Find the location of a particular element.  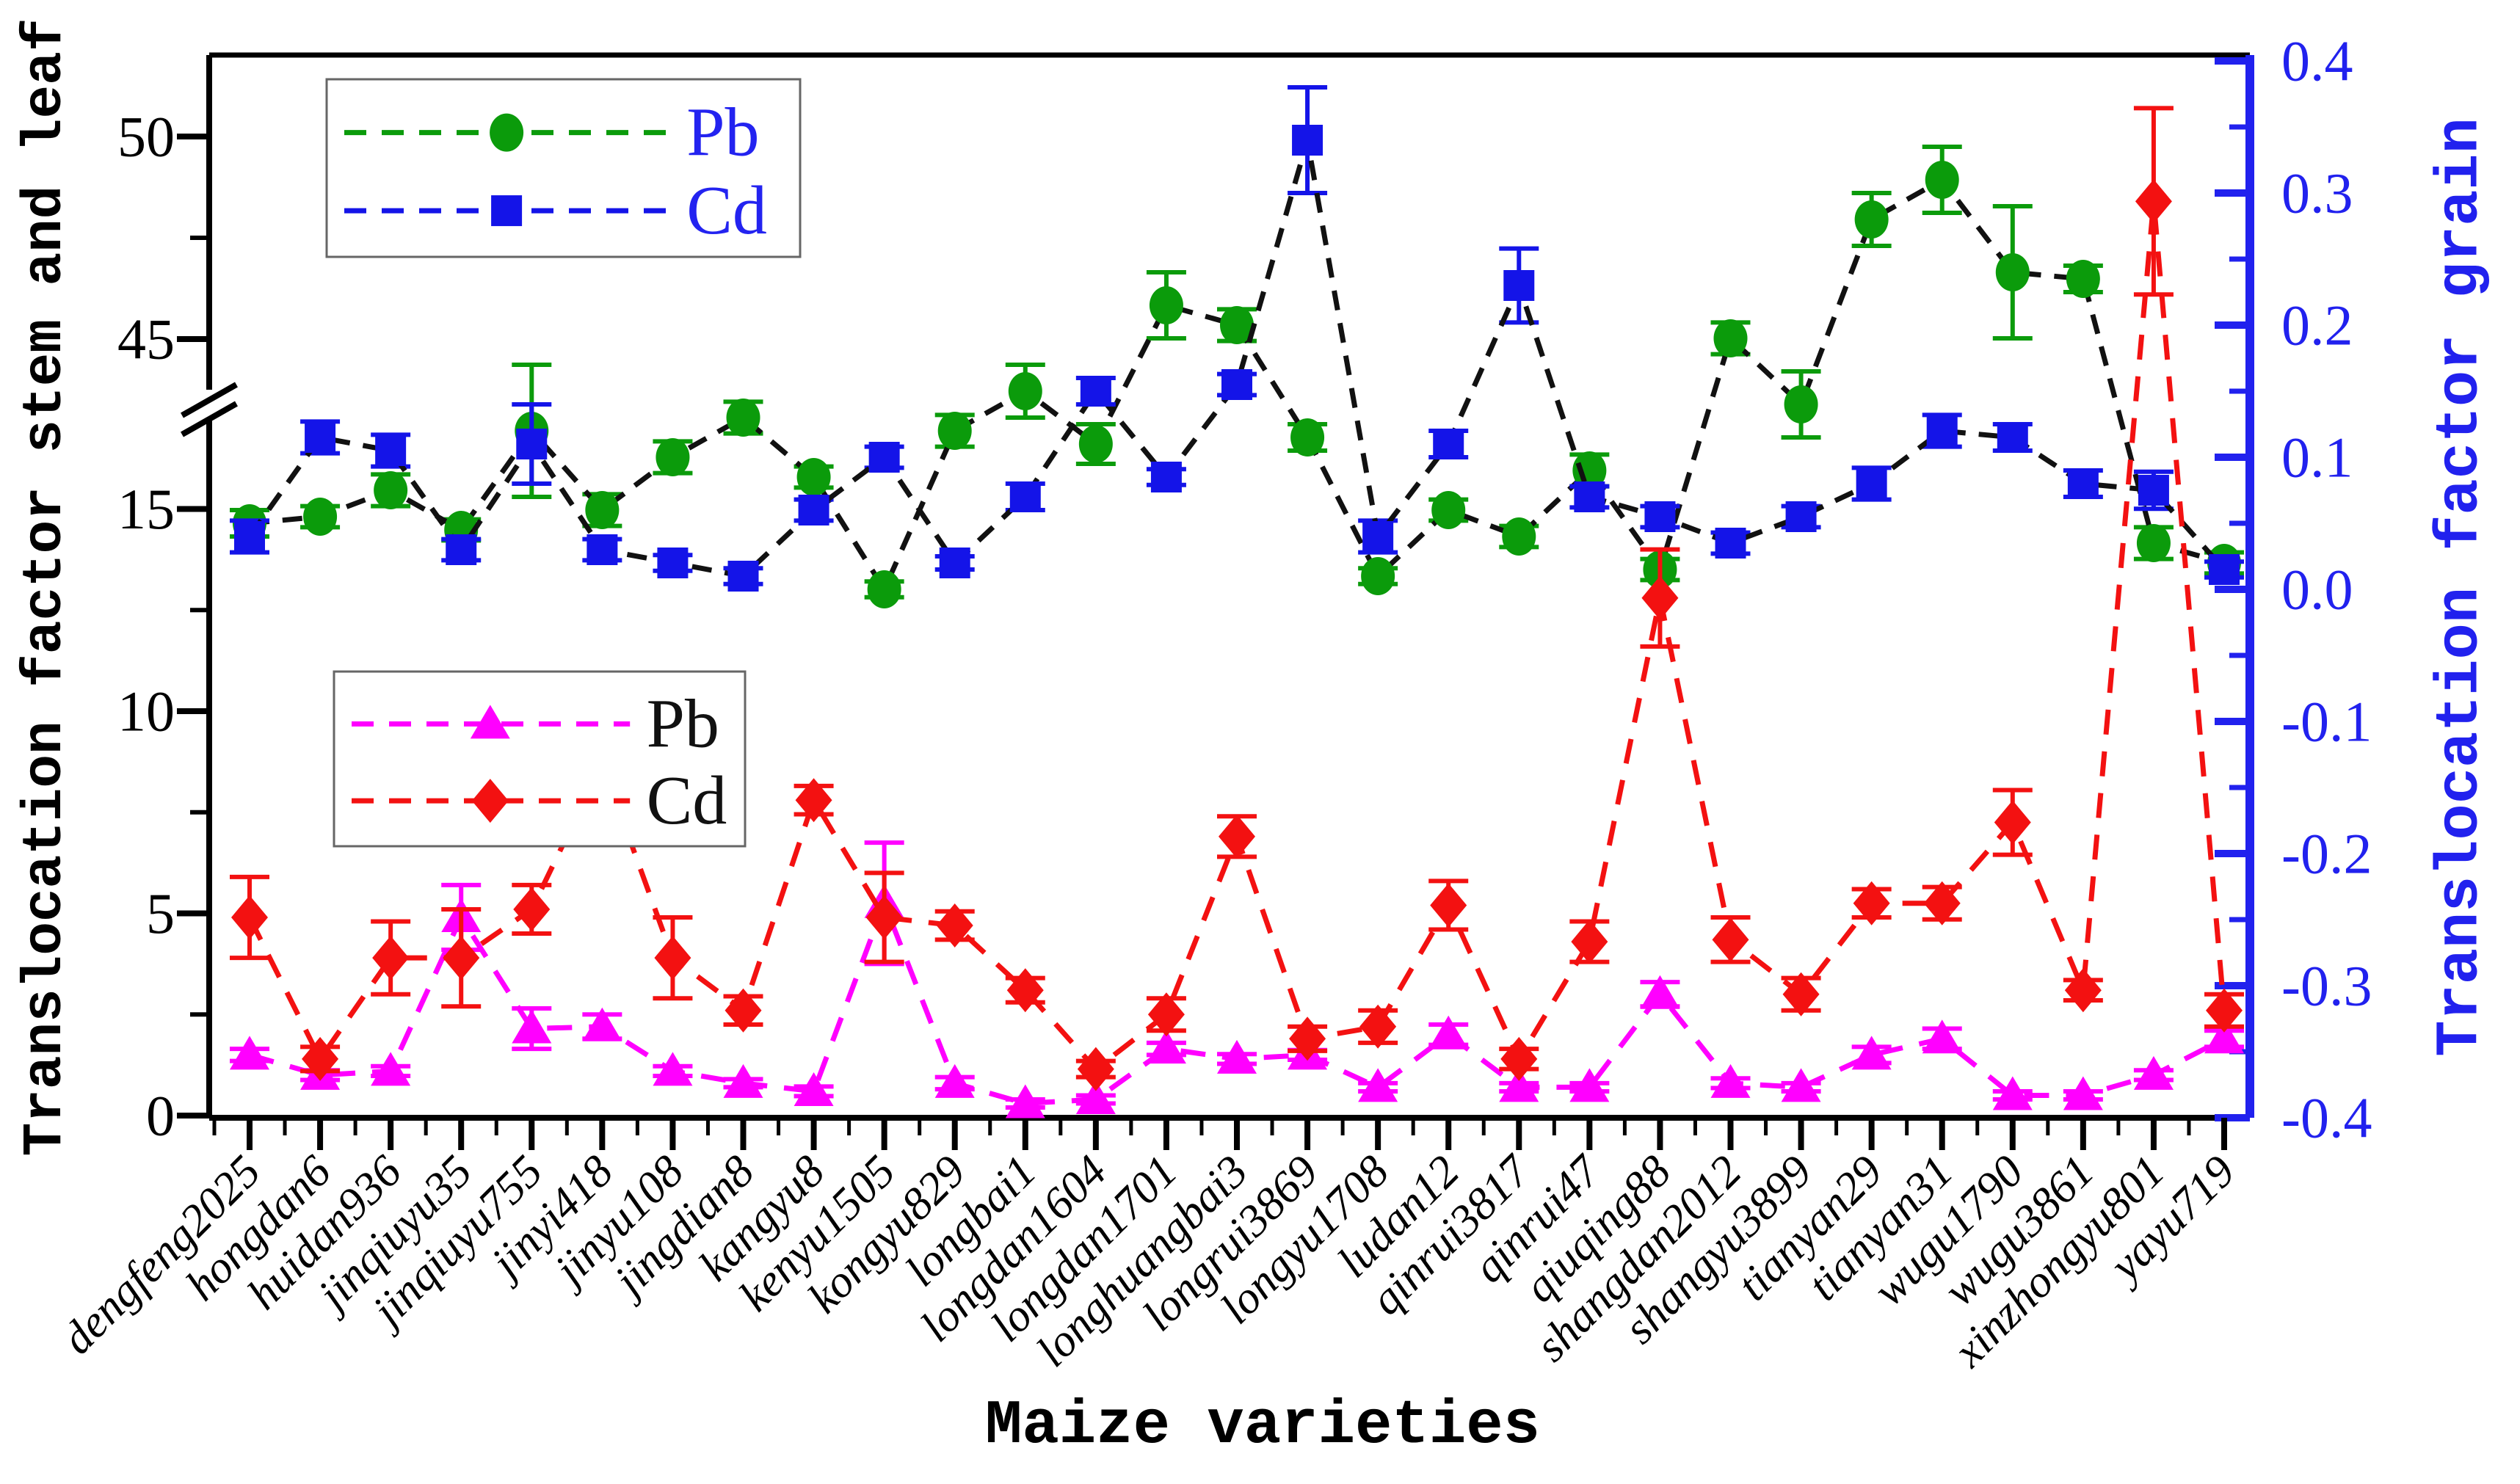

right-axis-tick-label: -0.2 is located at coordinates (2326, 854).